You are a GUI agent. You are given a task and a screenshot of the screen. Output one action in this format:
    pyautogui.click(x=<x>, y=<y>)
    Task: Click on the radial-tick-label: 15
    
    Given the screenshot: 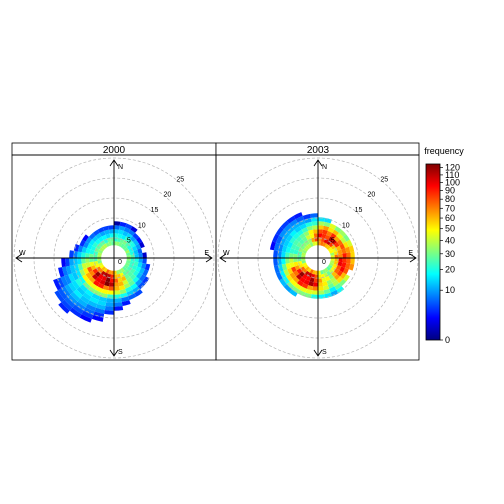 What is the action you would take?
    pyautogui.click(x=359, y=210)
    